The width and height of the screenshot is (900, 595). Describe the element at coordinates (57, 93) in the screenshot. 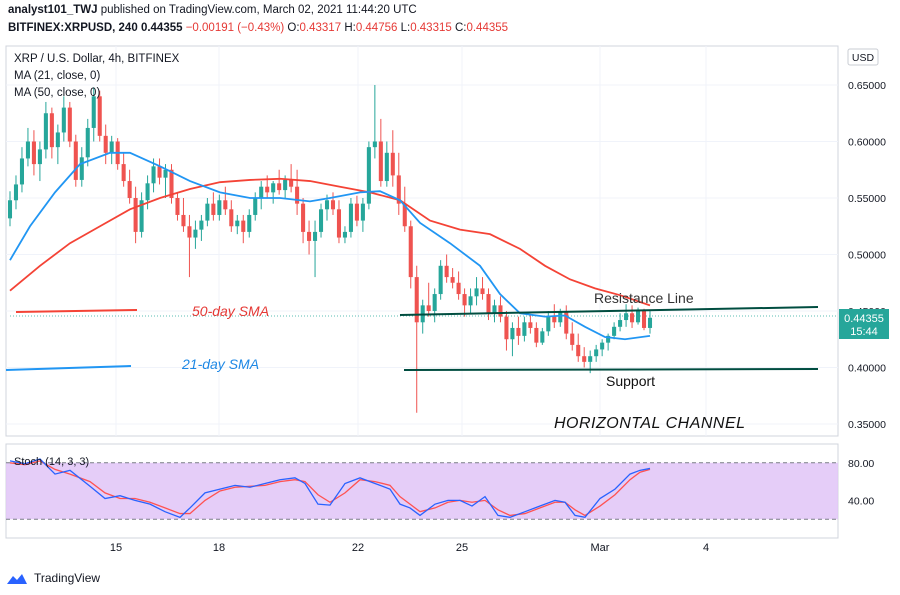

I see `legend-ma50: MA (50, close, 0)` at that location.